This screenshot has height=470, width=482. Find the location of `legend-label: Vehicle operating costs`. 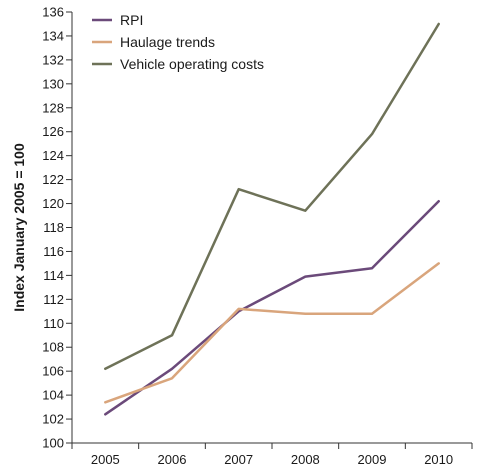

legend-label: Vehicle operating costs is located at coordinates (192, 64).